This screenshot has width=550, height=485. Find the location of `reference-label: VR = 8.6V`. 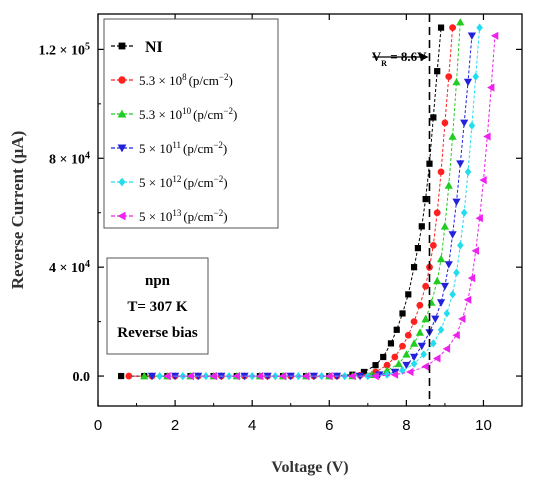

reference-label: VR = 8.6V is located at coordinates (399, 58).